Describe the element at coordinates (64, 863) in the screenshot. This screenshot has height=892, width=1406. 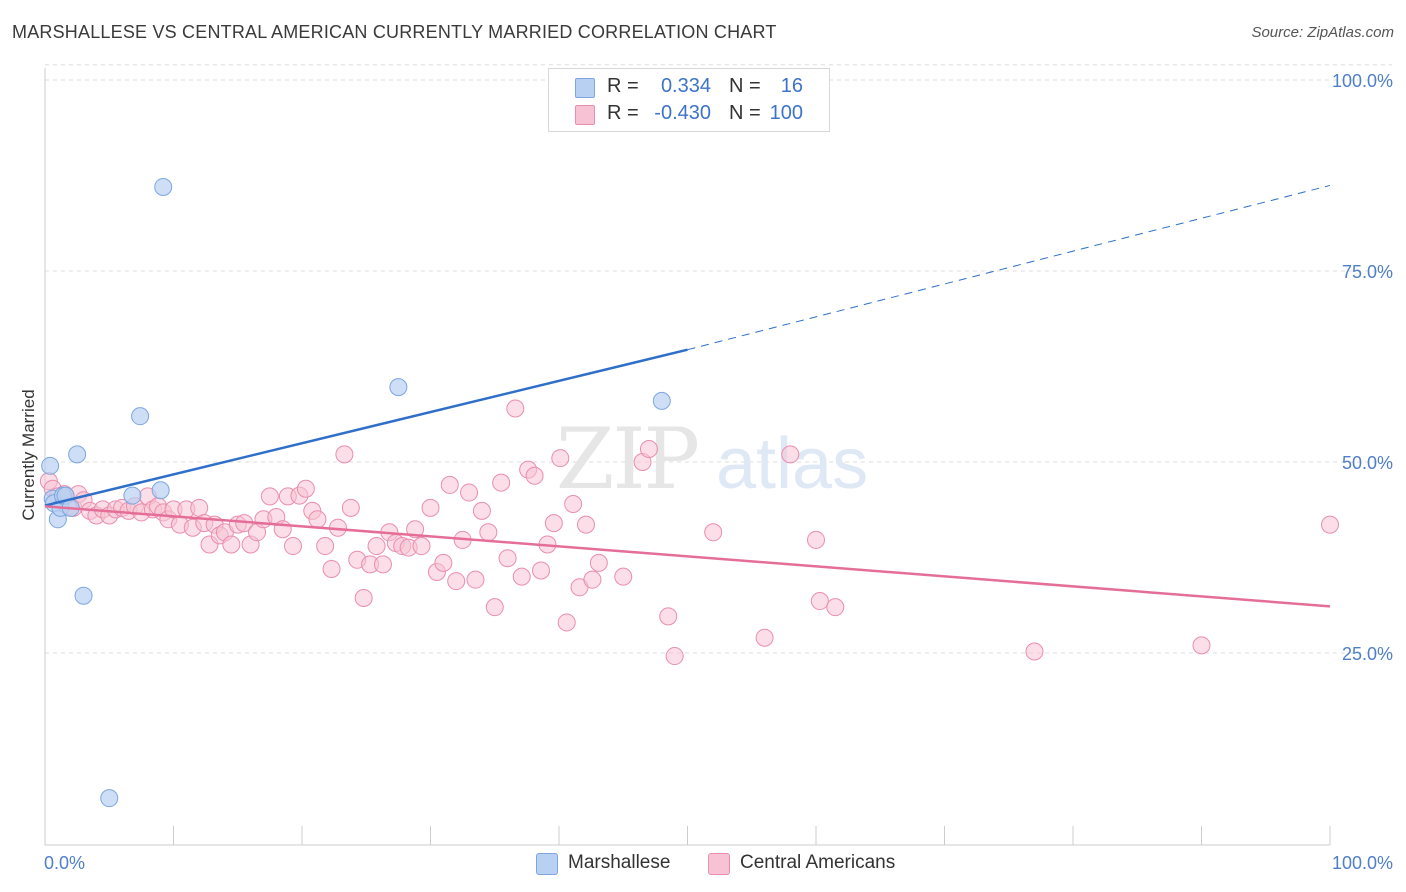
I see `x-tick-label: 0.0%` at that location.